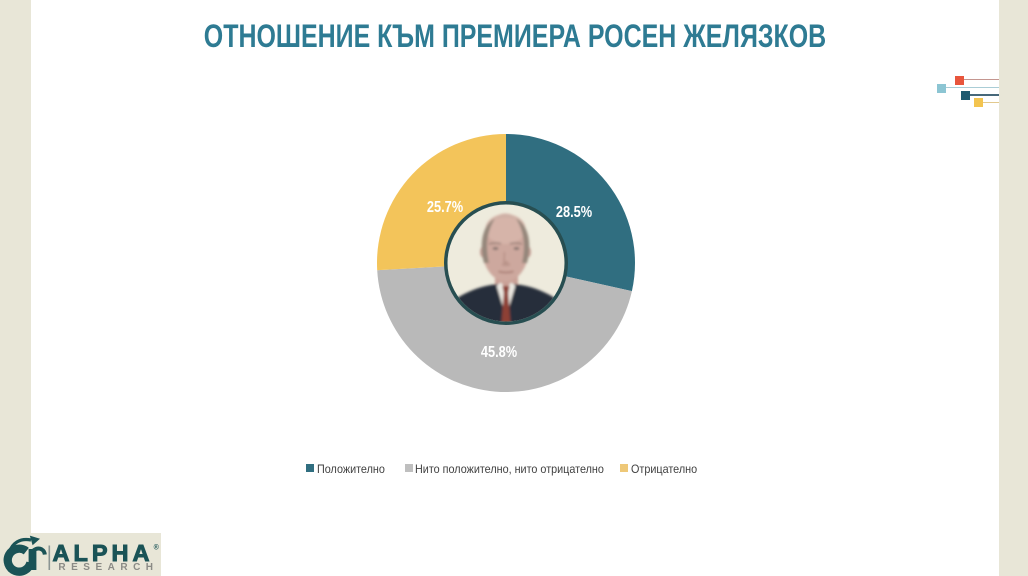 The width and height of the screenshot is (1028, 576). What do you see at coordinates (103, 553) in the screenshot?
I see `svg-text: ALPHA` at bounding box center [103, 553].